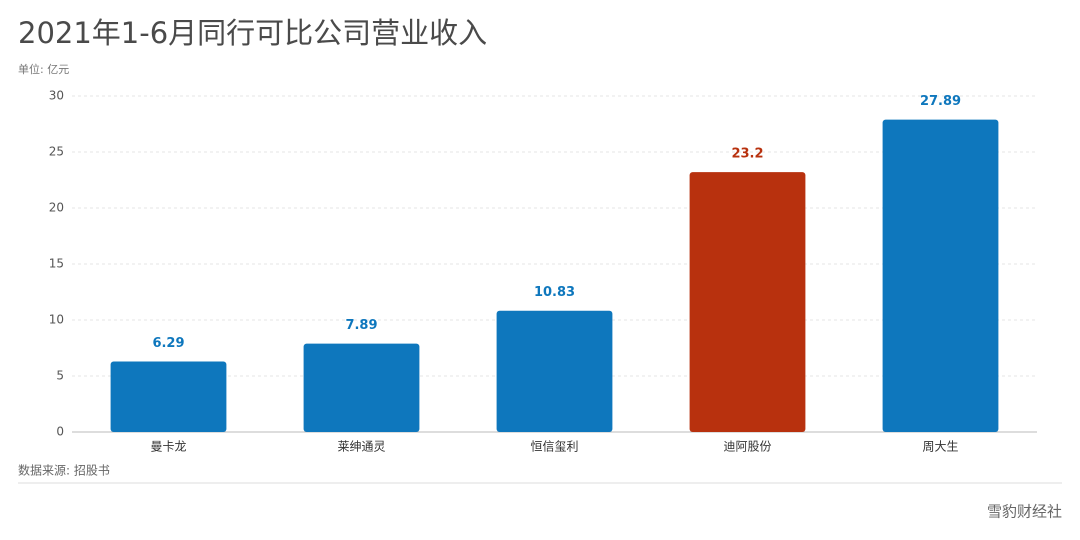 This screenshot has height=540, width=1080. I want to click on y-tick-label: 25, so click(56, 152).